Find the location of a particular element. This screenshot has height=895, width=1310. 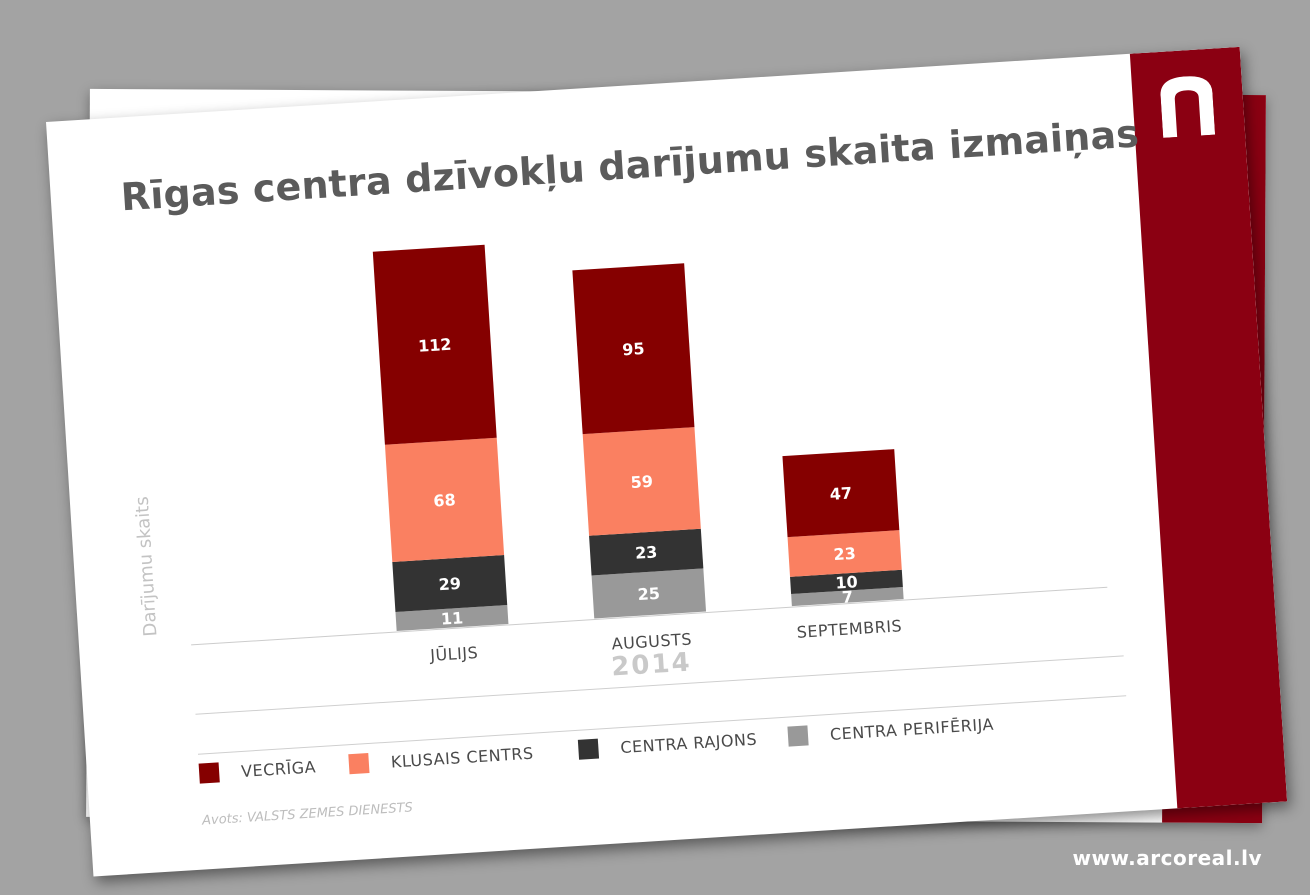

legend-label: KLUSAIS CENTRS is located at coordinates (462, 757).